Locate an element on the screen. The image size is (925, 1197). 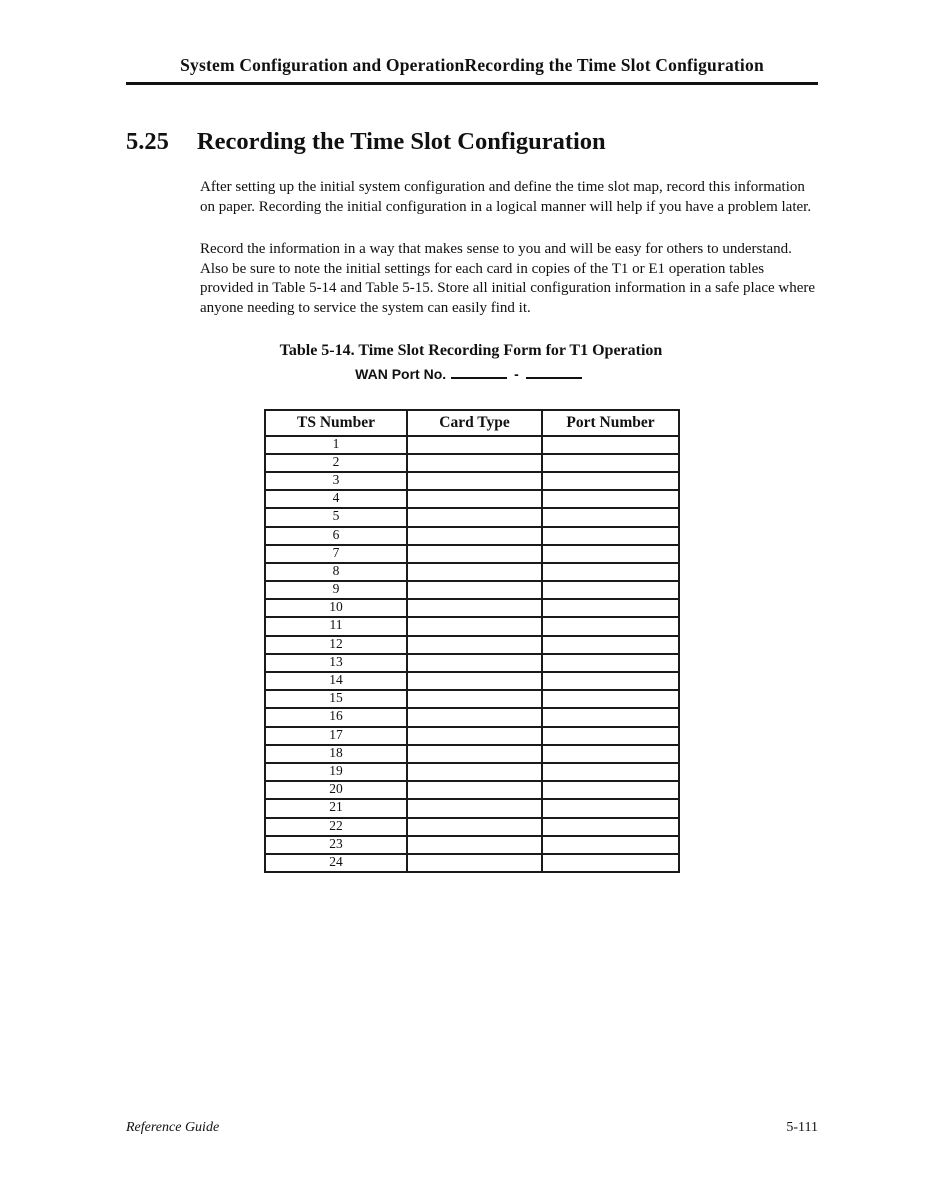
ts-number-cell: 21 is located at coordinates (336, 808).